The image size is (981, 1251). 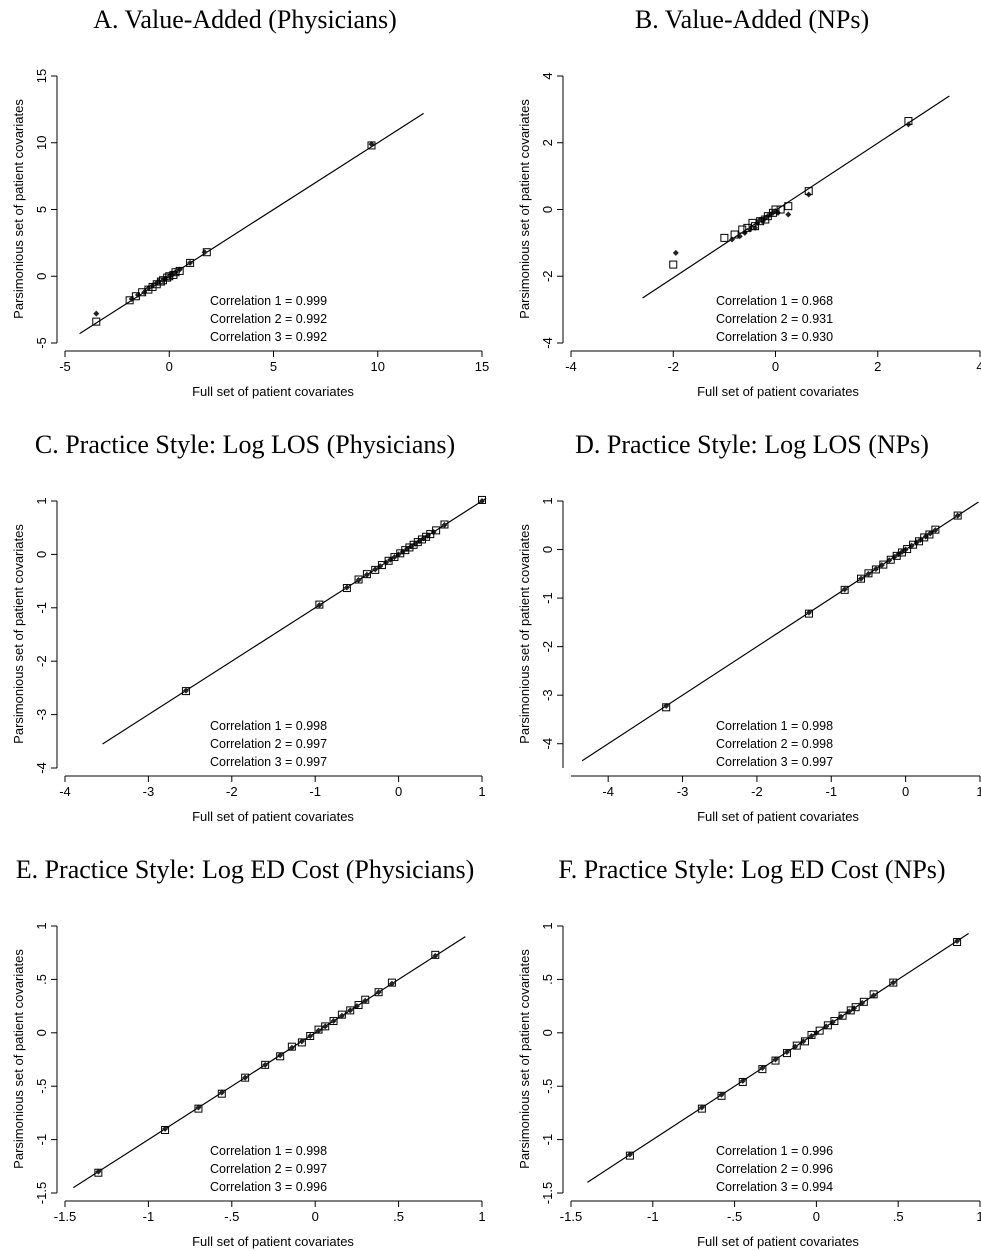 I want to click on y-tick-label: -5, so click(x=41, y=343).